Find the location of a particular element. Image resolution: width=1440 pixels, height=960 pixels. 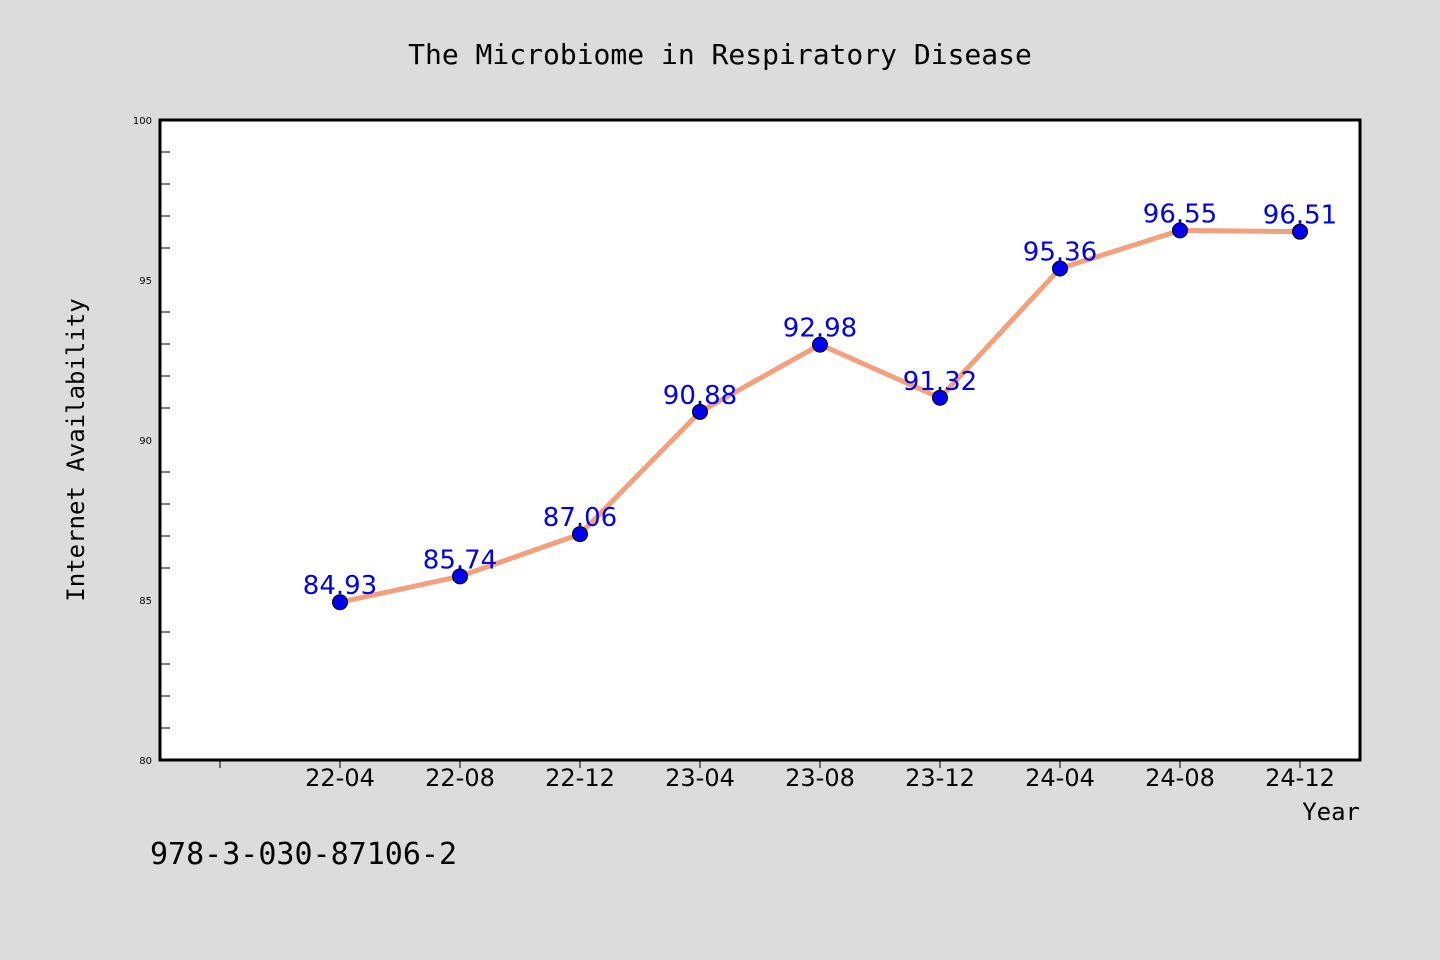

footnote-isbn: 978-3-030-87106-2 is located at coordinates (303, 854).